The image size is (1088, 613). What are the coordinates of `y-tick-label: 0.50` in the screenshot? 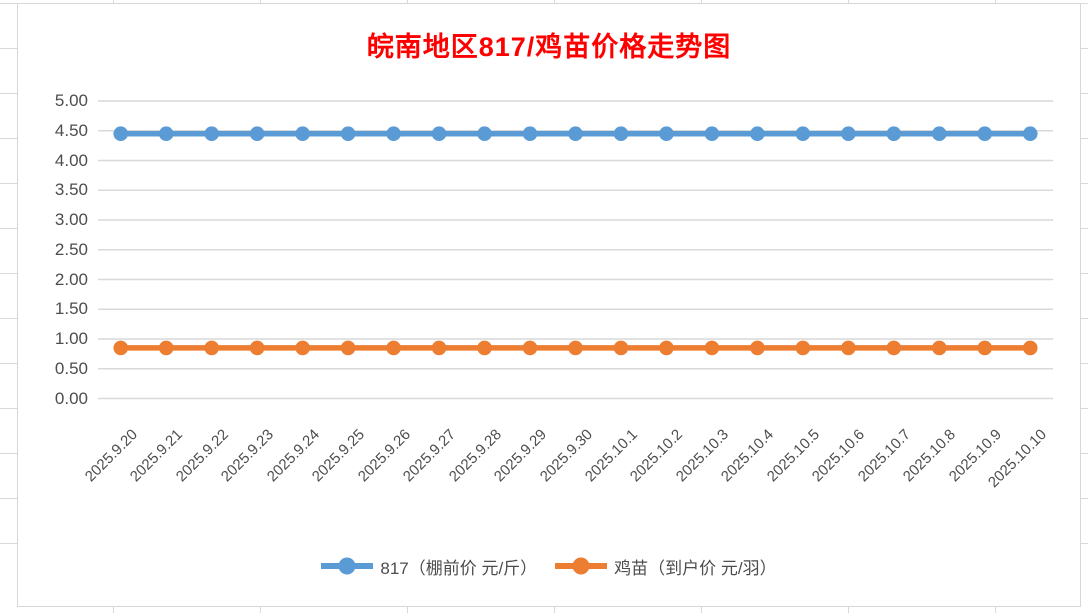 It's located at (71, 368).